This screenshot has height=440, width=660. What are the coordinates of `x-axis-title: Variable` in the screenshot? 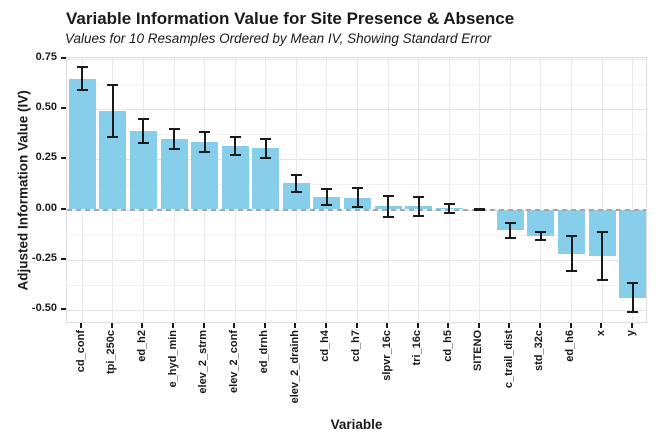 It's located at (356, 424).